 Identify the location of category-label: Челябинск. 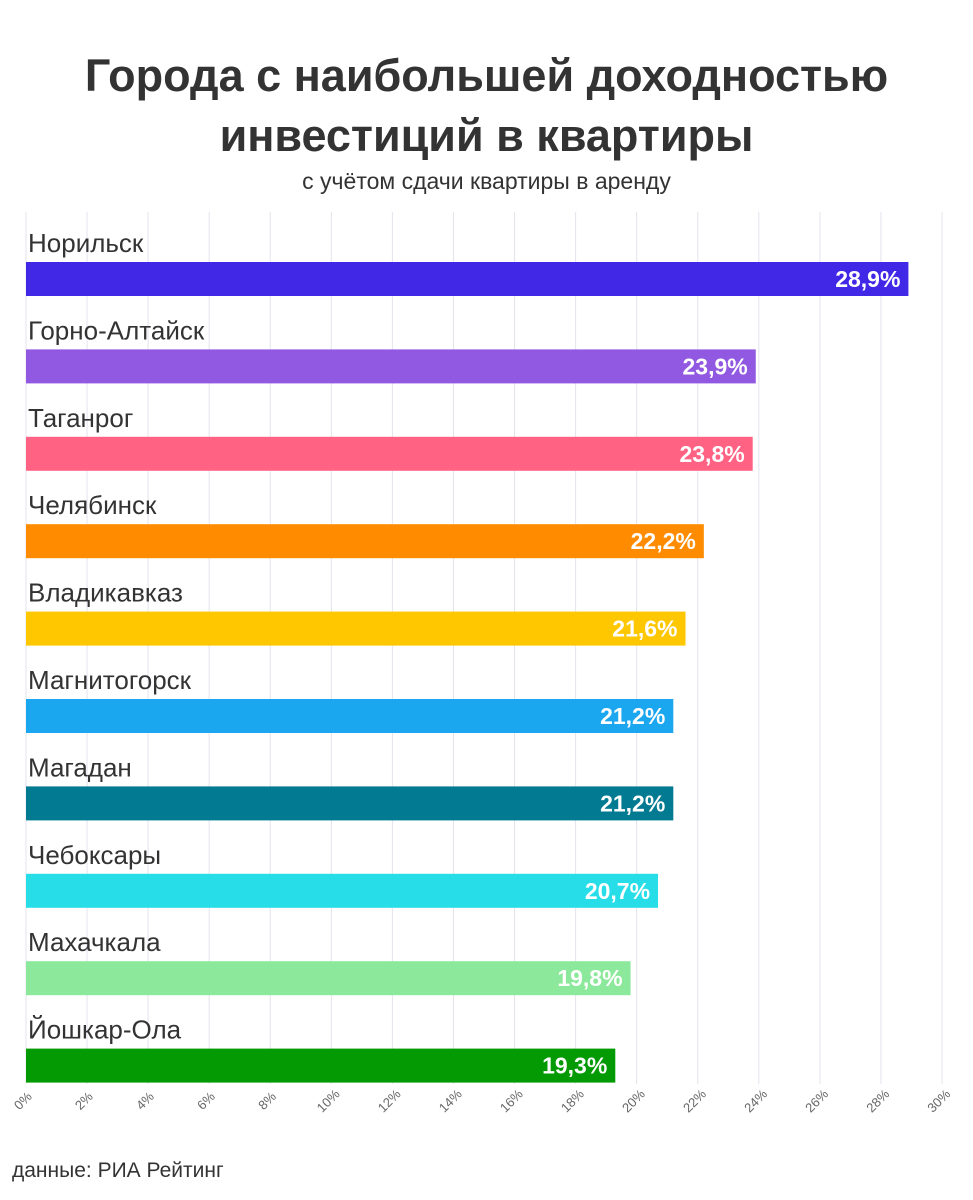
(92, 505).